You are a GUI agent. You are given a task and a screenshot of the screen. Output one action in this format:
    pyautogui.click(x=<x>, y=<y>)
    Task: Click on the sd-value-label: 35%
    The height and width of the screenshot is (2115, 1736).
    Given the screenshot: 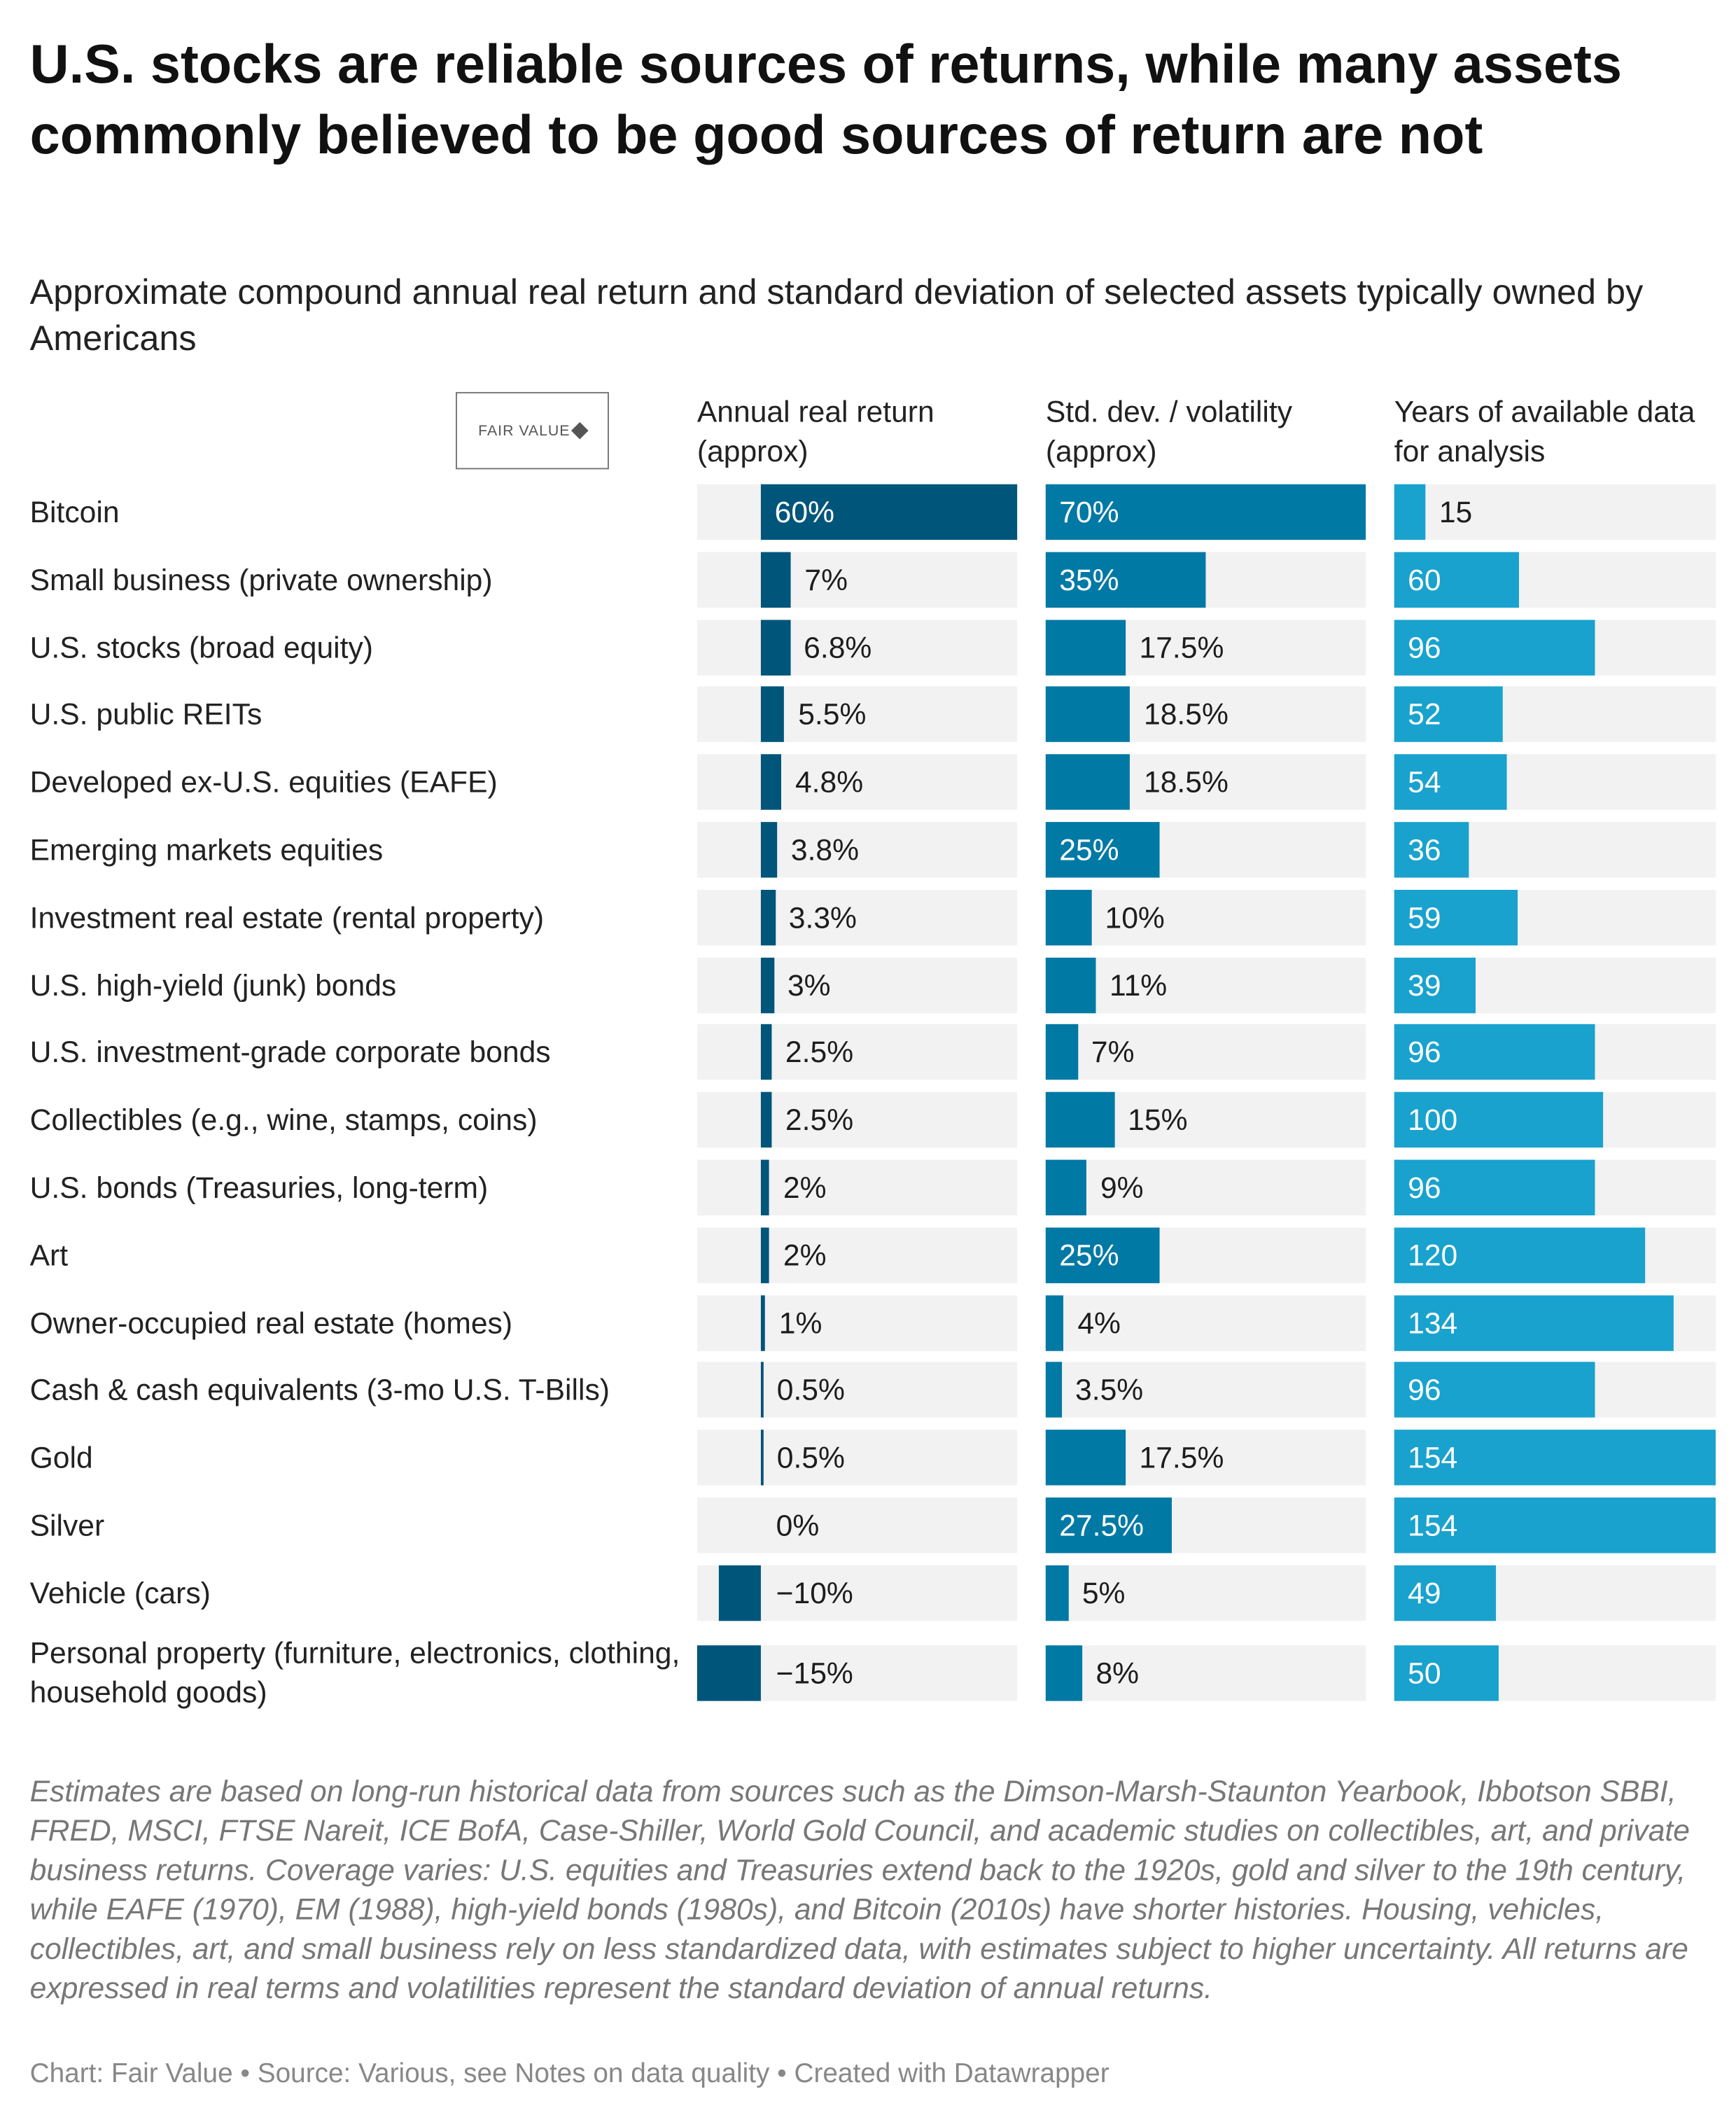 What is the action you would take?
    pyautogui.click(x=1089, y=579)
    